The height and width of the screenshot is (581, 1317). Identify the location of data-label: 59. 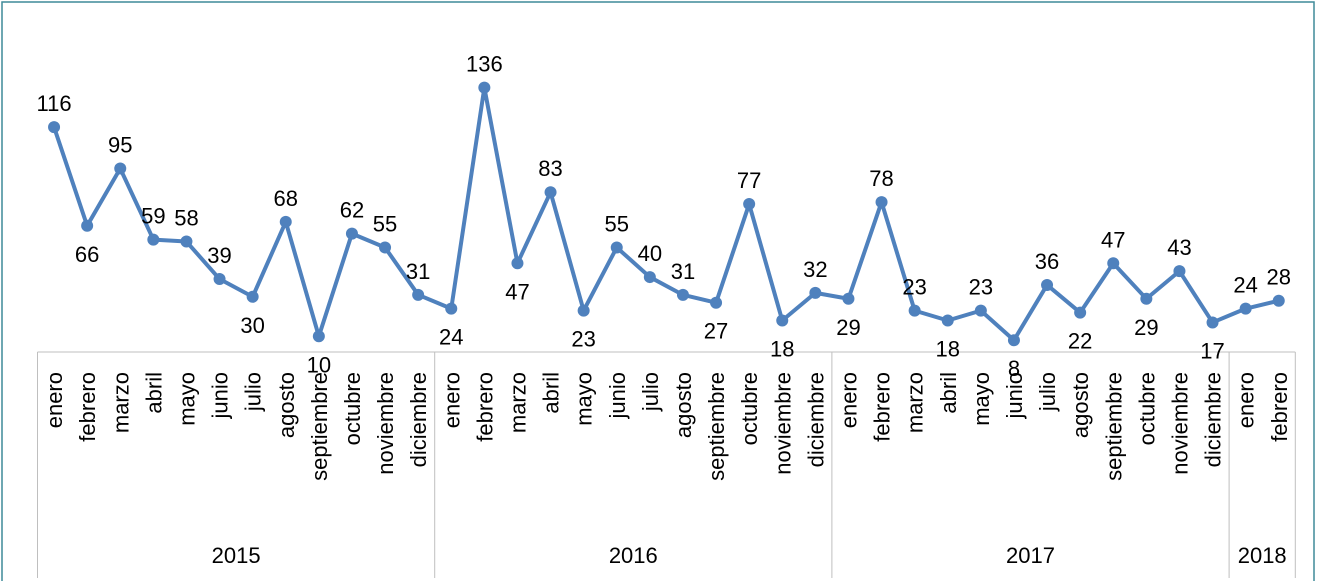
(153, 216).